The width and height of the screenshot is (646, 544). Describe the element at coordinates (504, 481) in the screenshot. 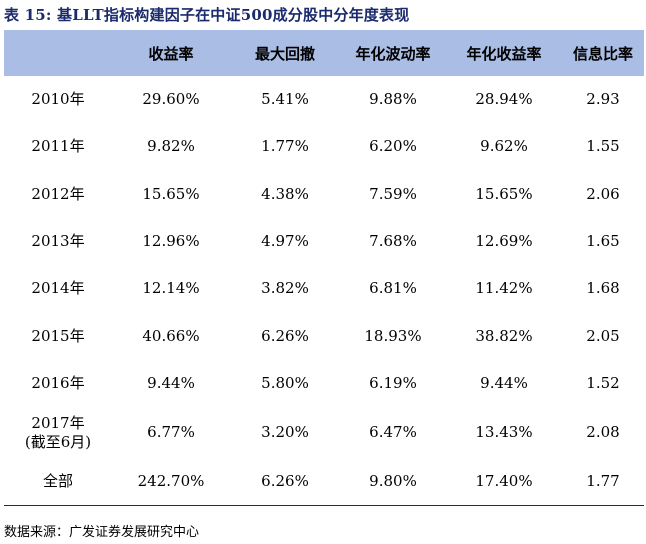

I see `cell-annual-return: 17.40%` at that location.